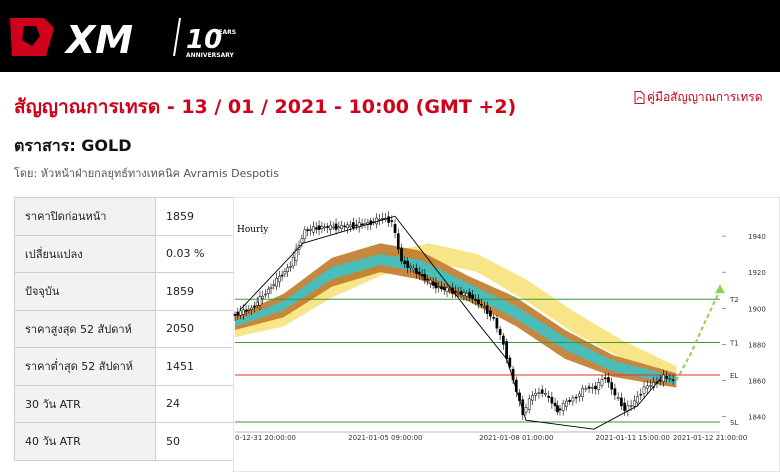 This screenshot has height=472, width=780. I want to click on stat-label: 30 วัน ATR, so click(85, 403).